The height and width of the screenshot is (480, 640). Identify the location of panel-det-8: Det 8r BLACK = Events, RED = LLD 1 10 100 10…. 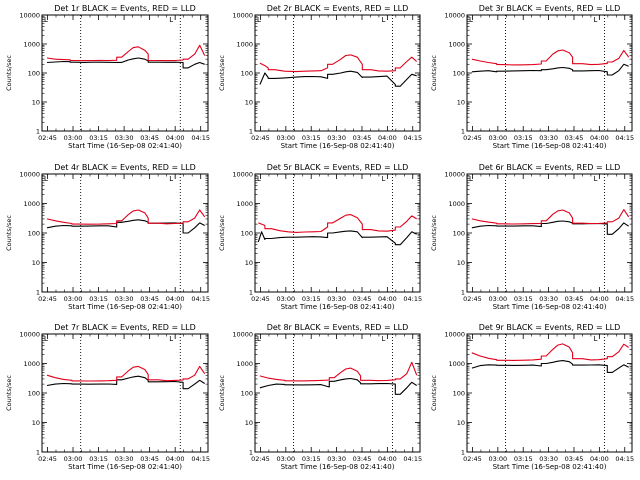
(320, 397).